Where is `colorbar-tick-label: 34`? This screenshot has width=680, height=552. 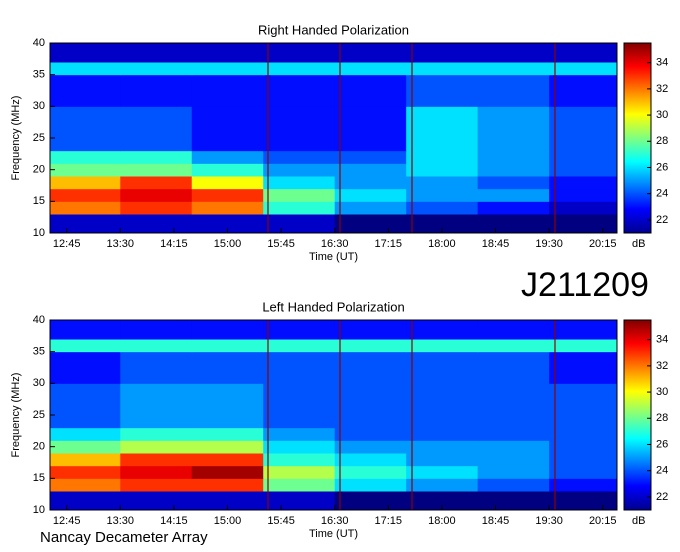 colorbar-tick-label: 34 is located at coordinates (662, 63).